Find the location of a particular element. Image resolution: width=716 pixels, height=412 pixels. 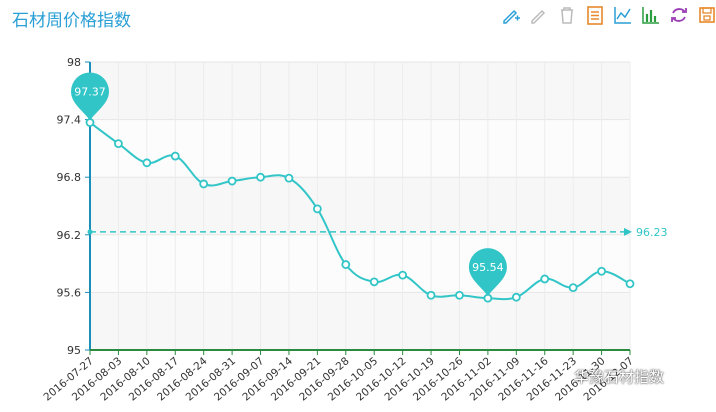

markline-label: 96.23 is located at coordinates (652, 232).